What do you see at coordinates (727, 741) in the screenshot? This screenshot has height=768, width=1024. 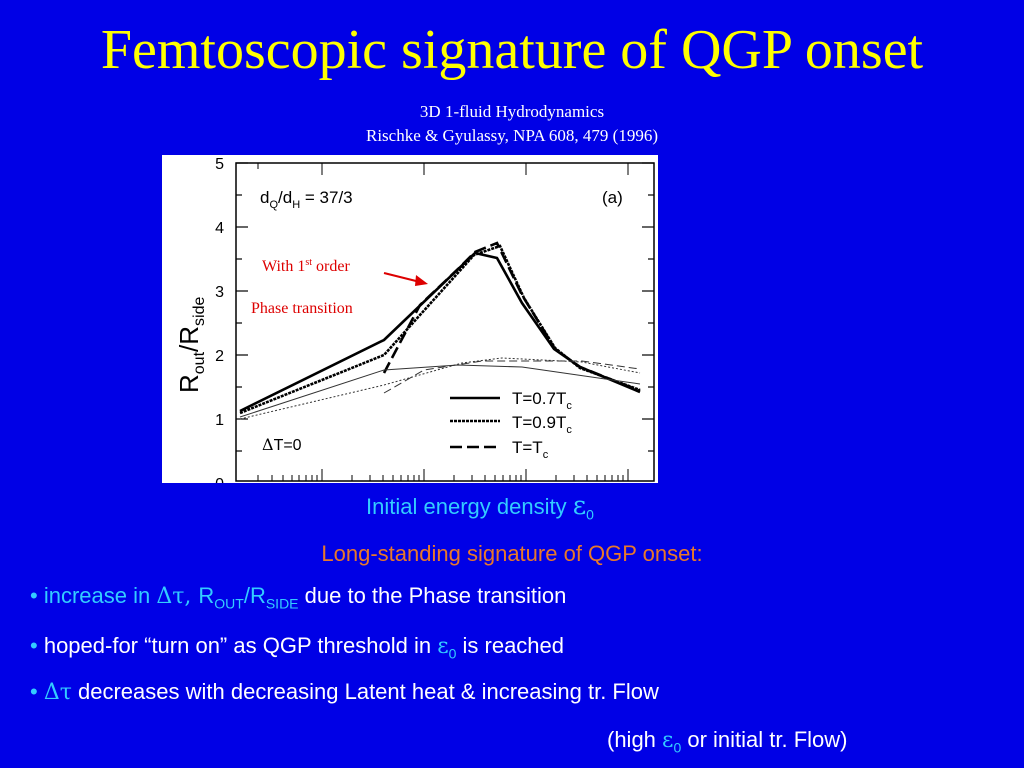 I see `bullet-continuation: (high ε0 or initial tr. Flow)` at bounding box center [727, 741].